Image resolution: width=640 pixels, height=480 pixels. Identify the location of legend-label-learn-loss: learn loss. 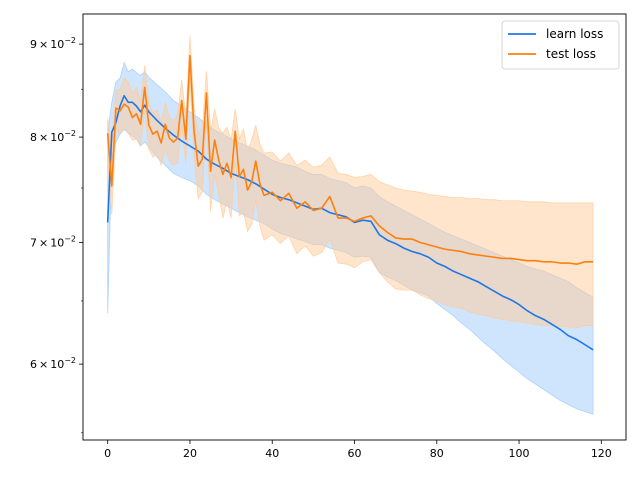
(574, 34).